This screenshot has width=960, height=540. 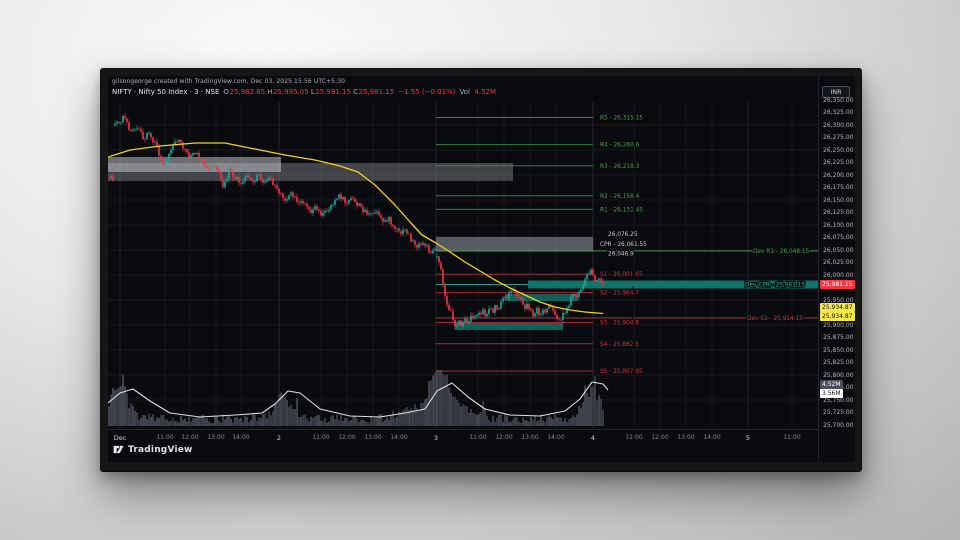 I want to click on currency-button: INR, so click(x=836, y=92).